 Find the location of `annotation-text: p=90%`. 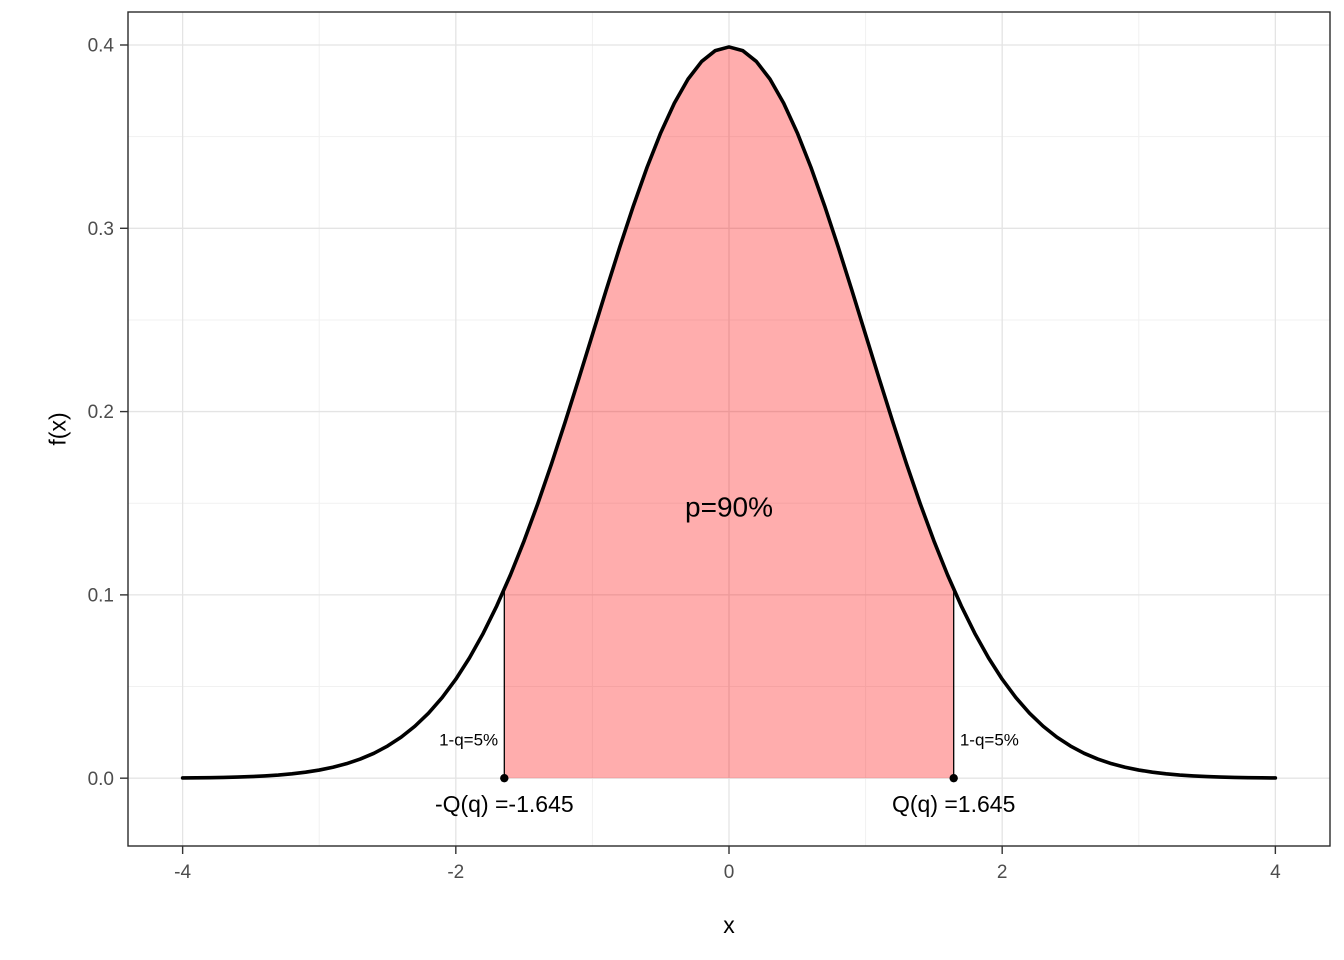

annotation-text: p=90% is located at coordinates (729, 507).